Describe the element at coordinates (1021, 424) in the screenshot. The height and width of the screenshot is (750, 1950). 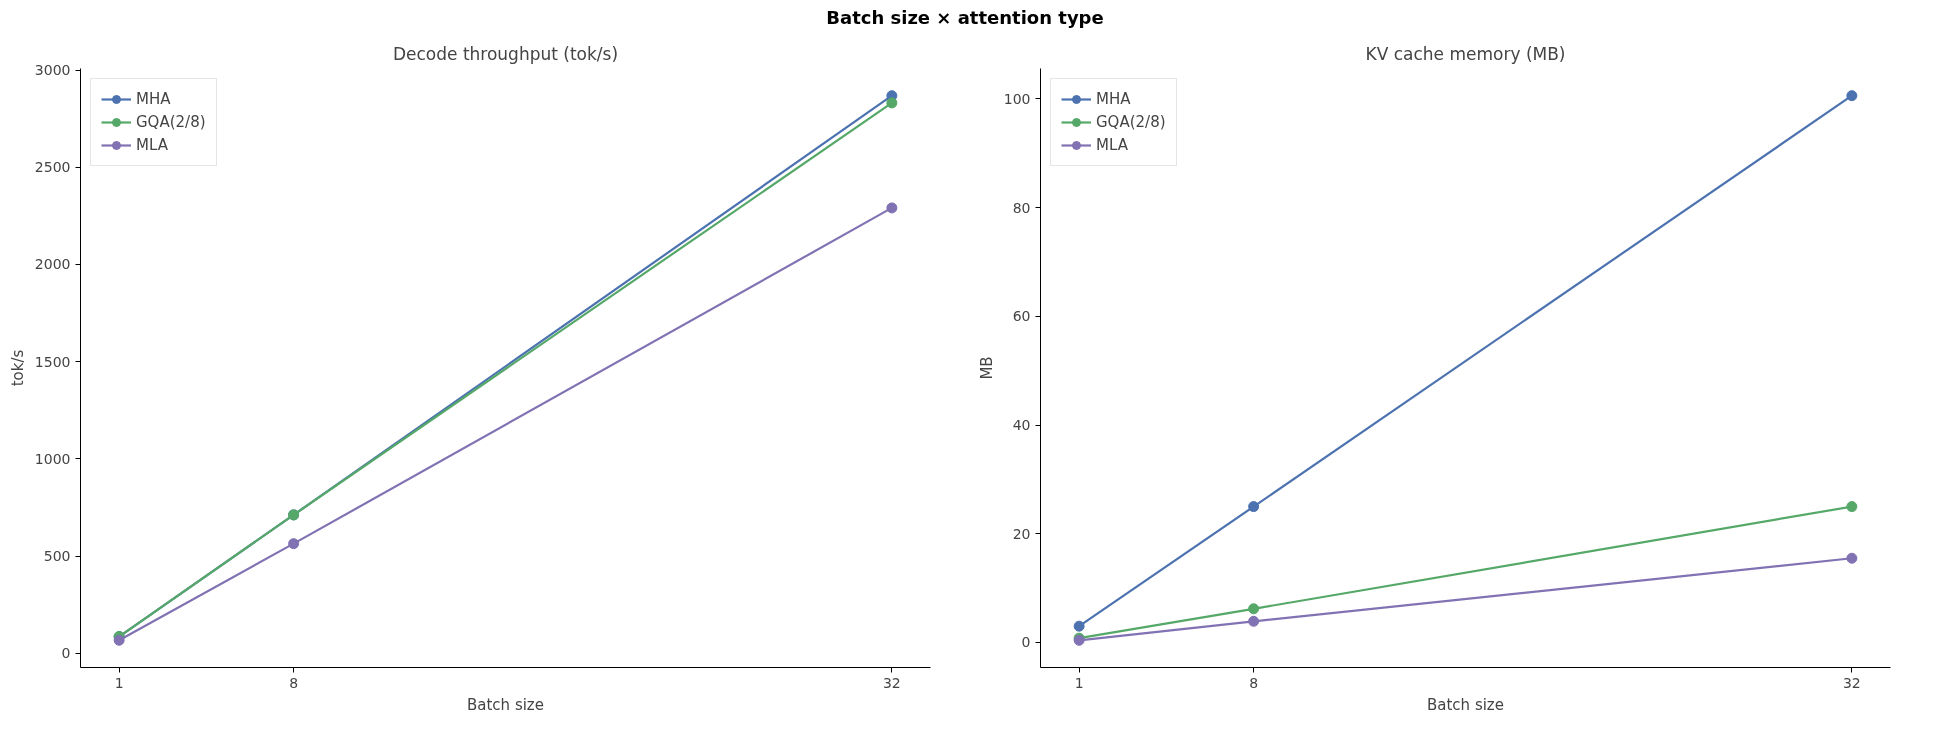
I see `y-tick-label: 40` at that location.